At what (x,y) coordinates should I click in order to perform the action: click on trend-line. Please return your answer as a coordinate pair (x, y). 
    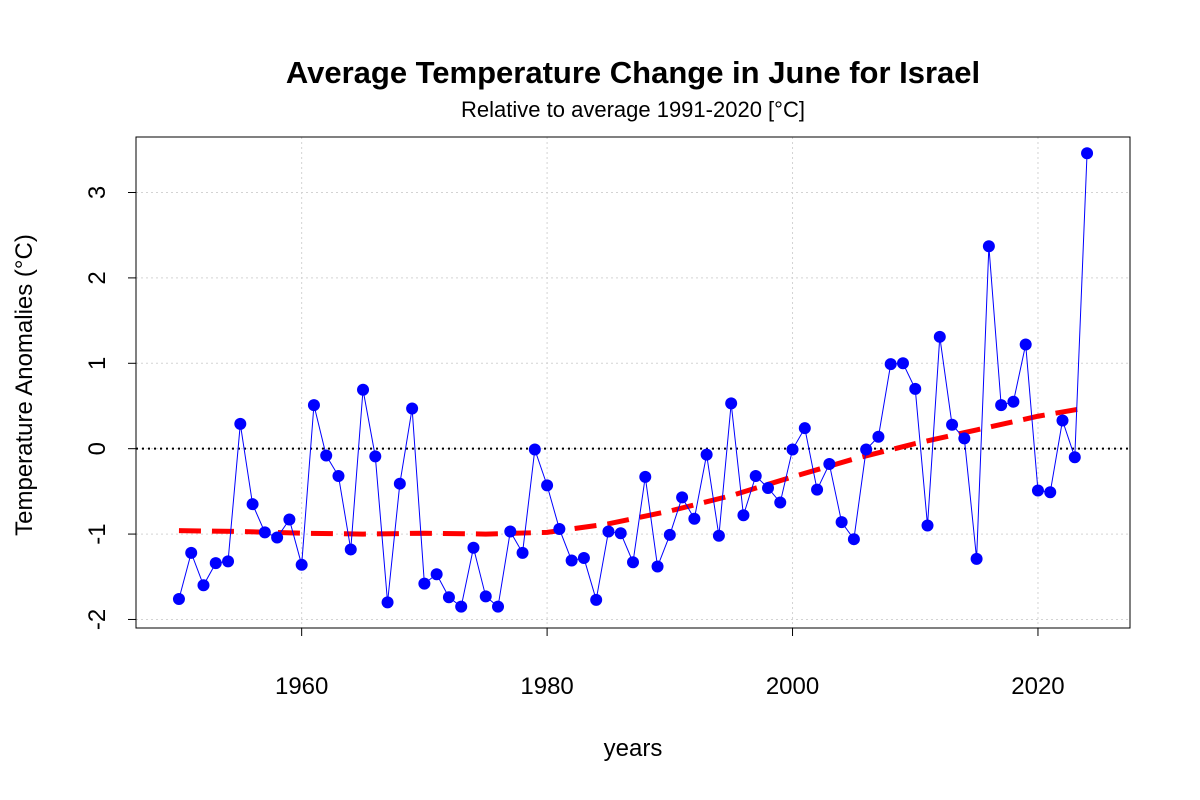
    Looking at the image, I should click on (633, 471).